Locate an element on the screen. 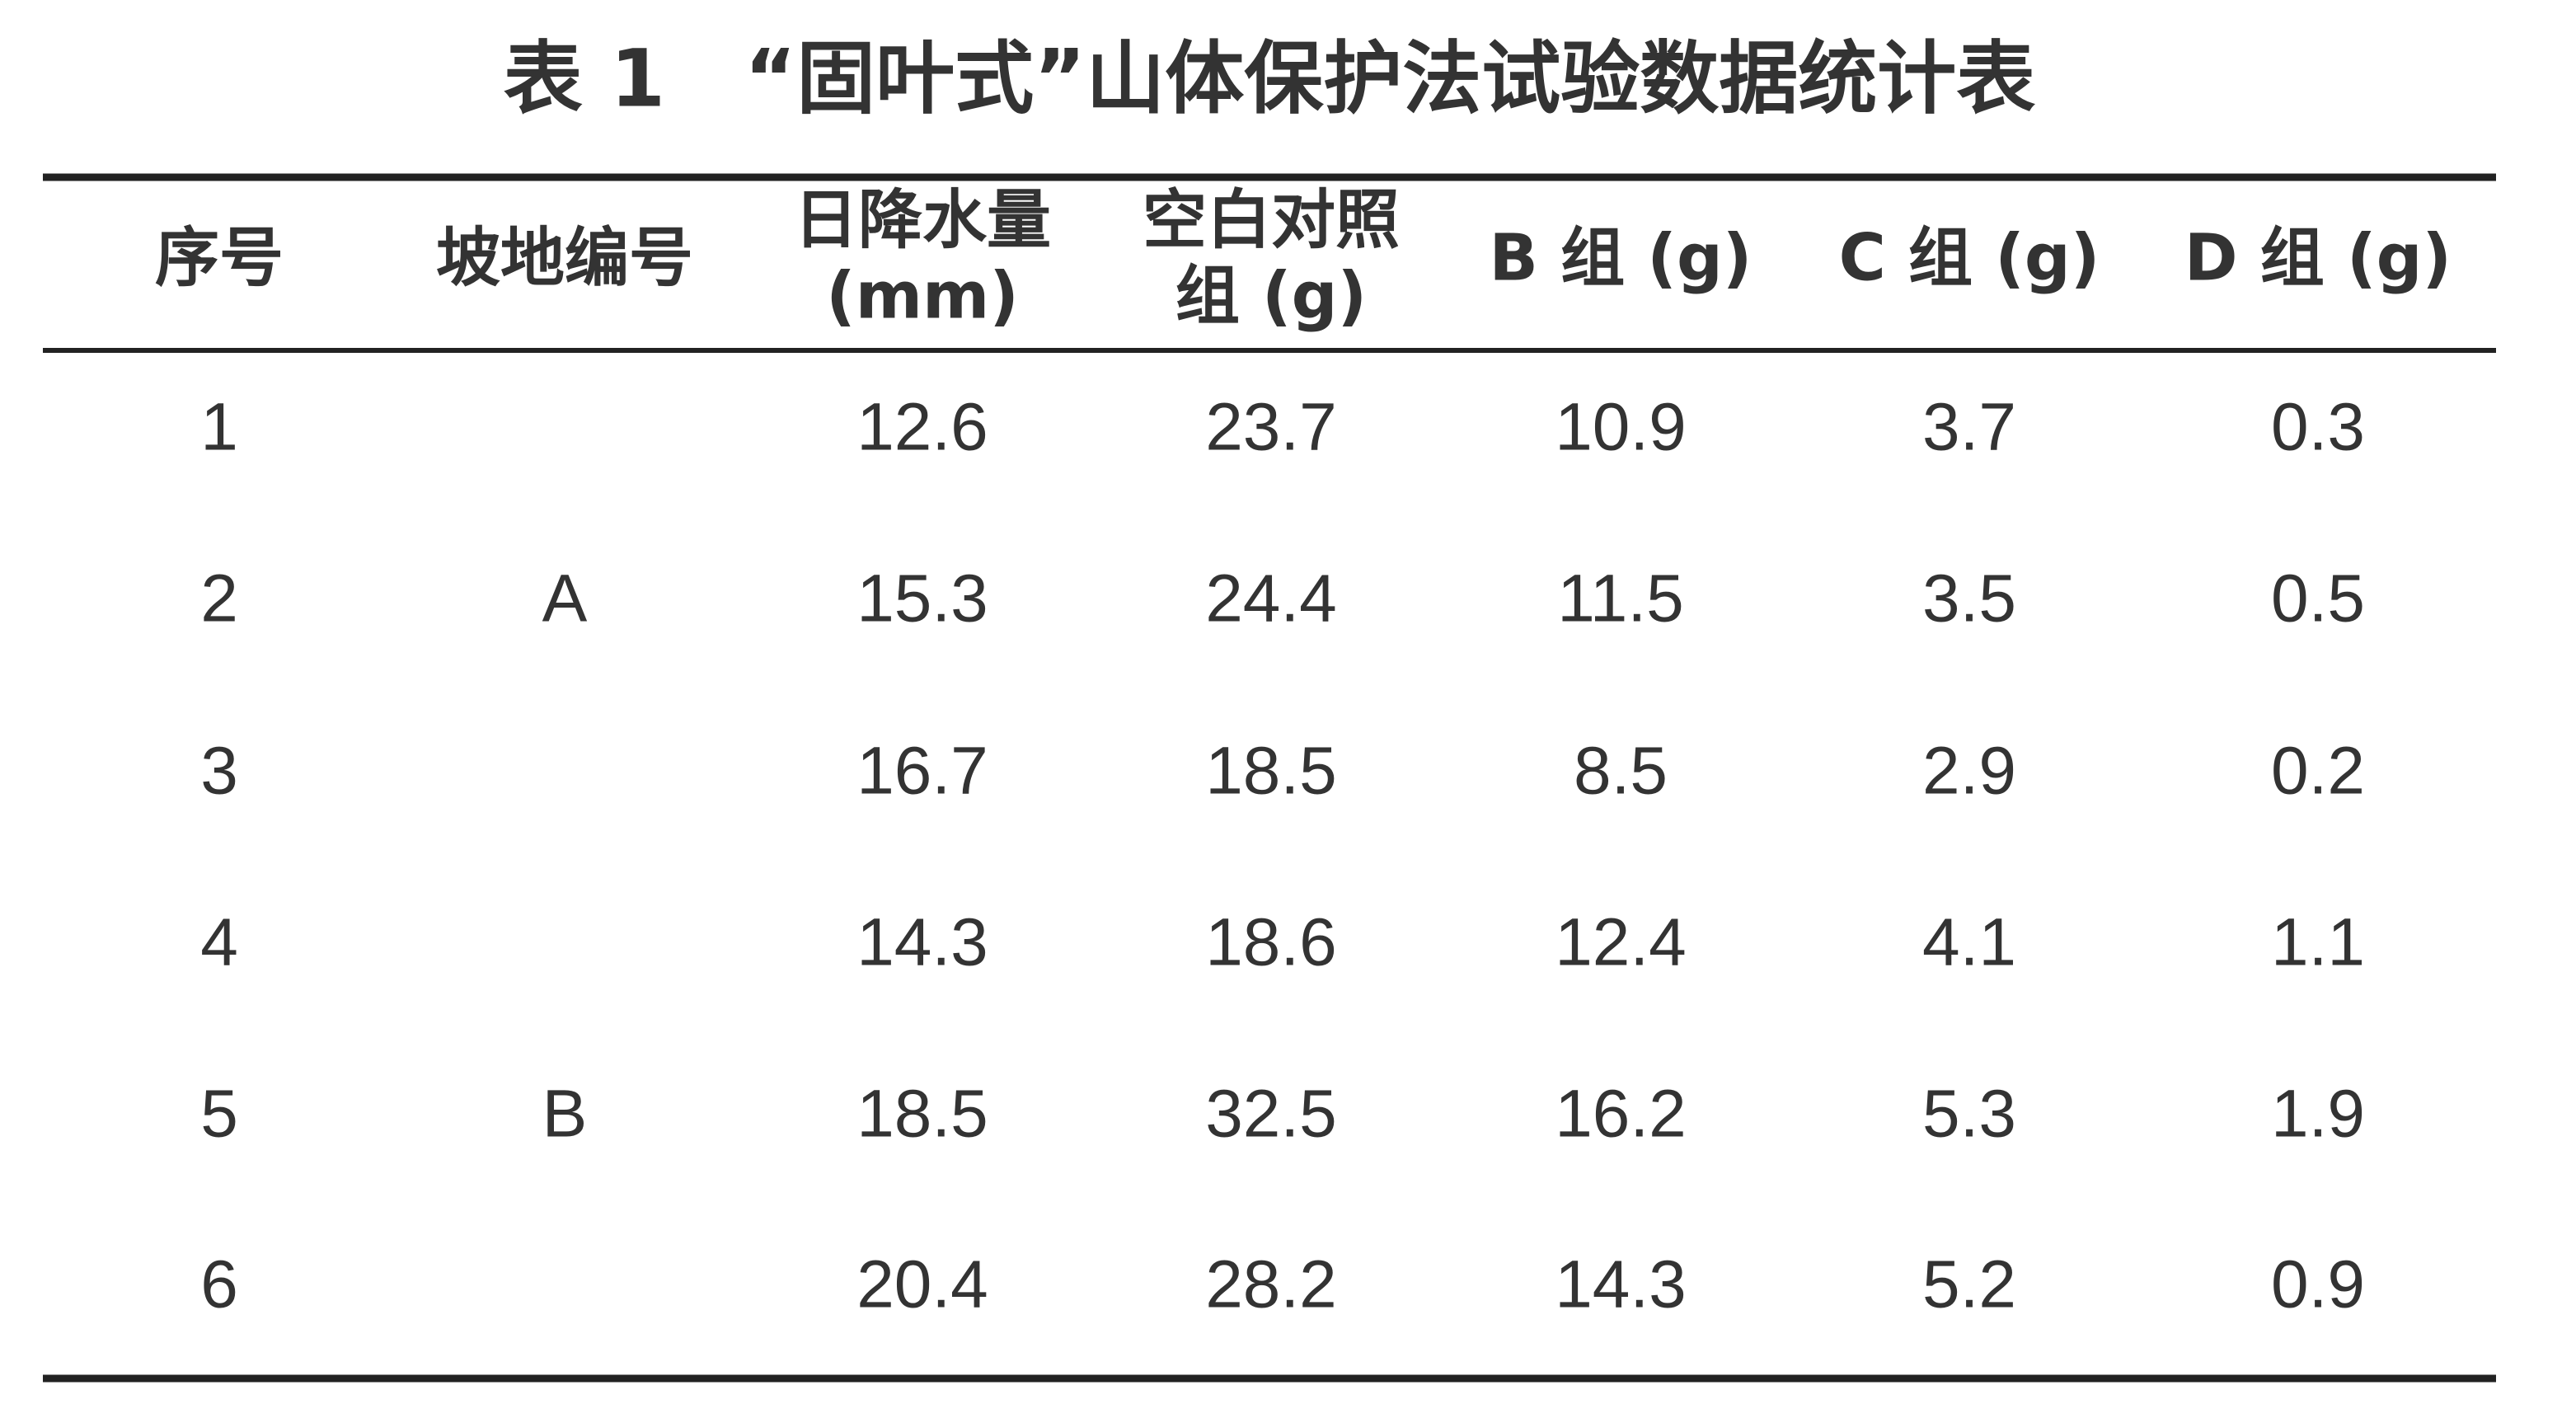 The image size is (2576, 1404). header-cell: 序号 is located at coordinates (220, 258).